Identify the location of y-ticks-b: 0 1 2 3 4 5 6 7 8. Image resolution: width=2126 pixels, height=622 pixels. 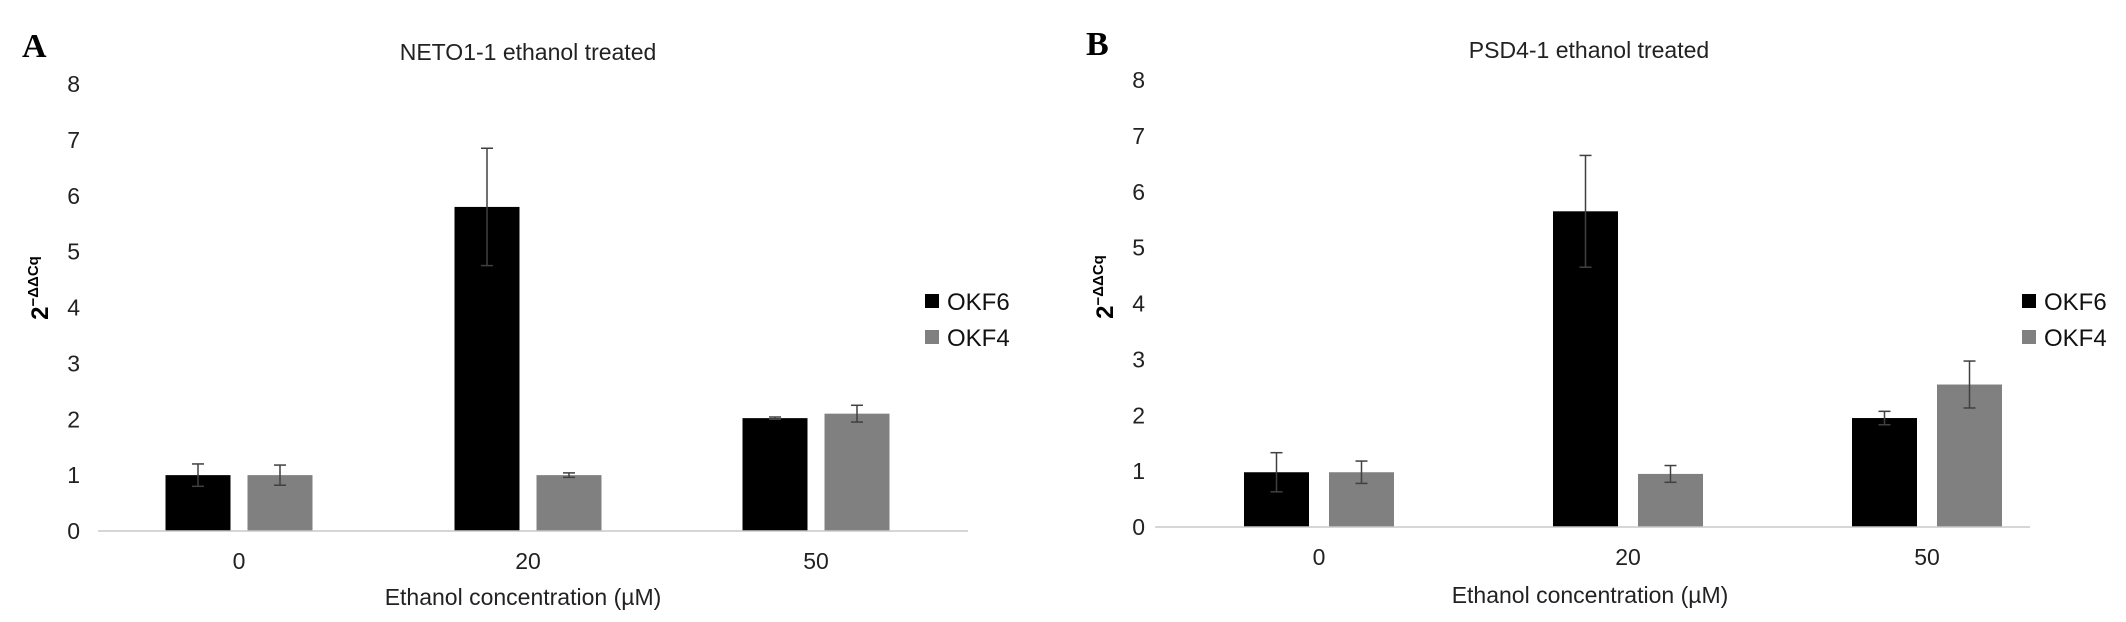
(1138, 303).